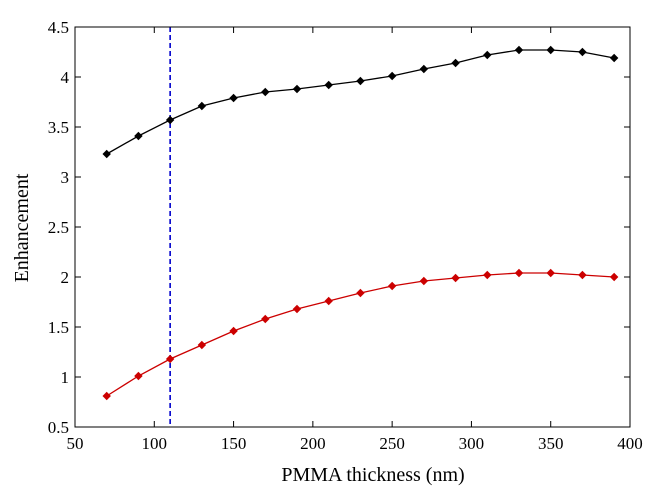 The image size is (651, 489). What do you see at coordinates (234, 443) in the screenshot?
I see `x-tick-label: 150` at bounding box center [234, 443].